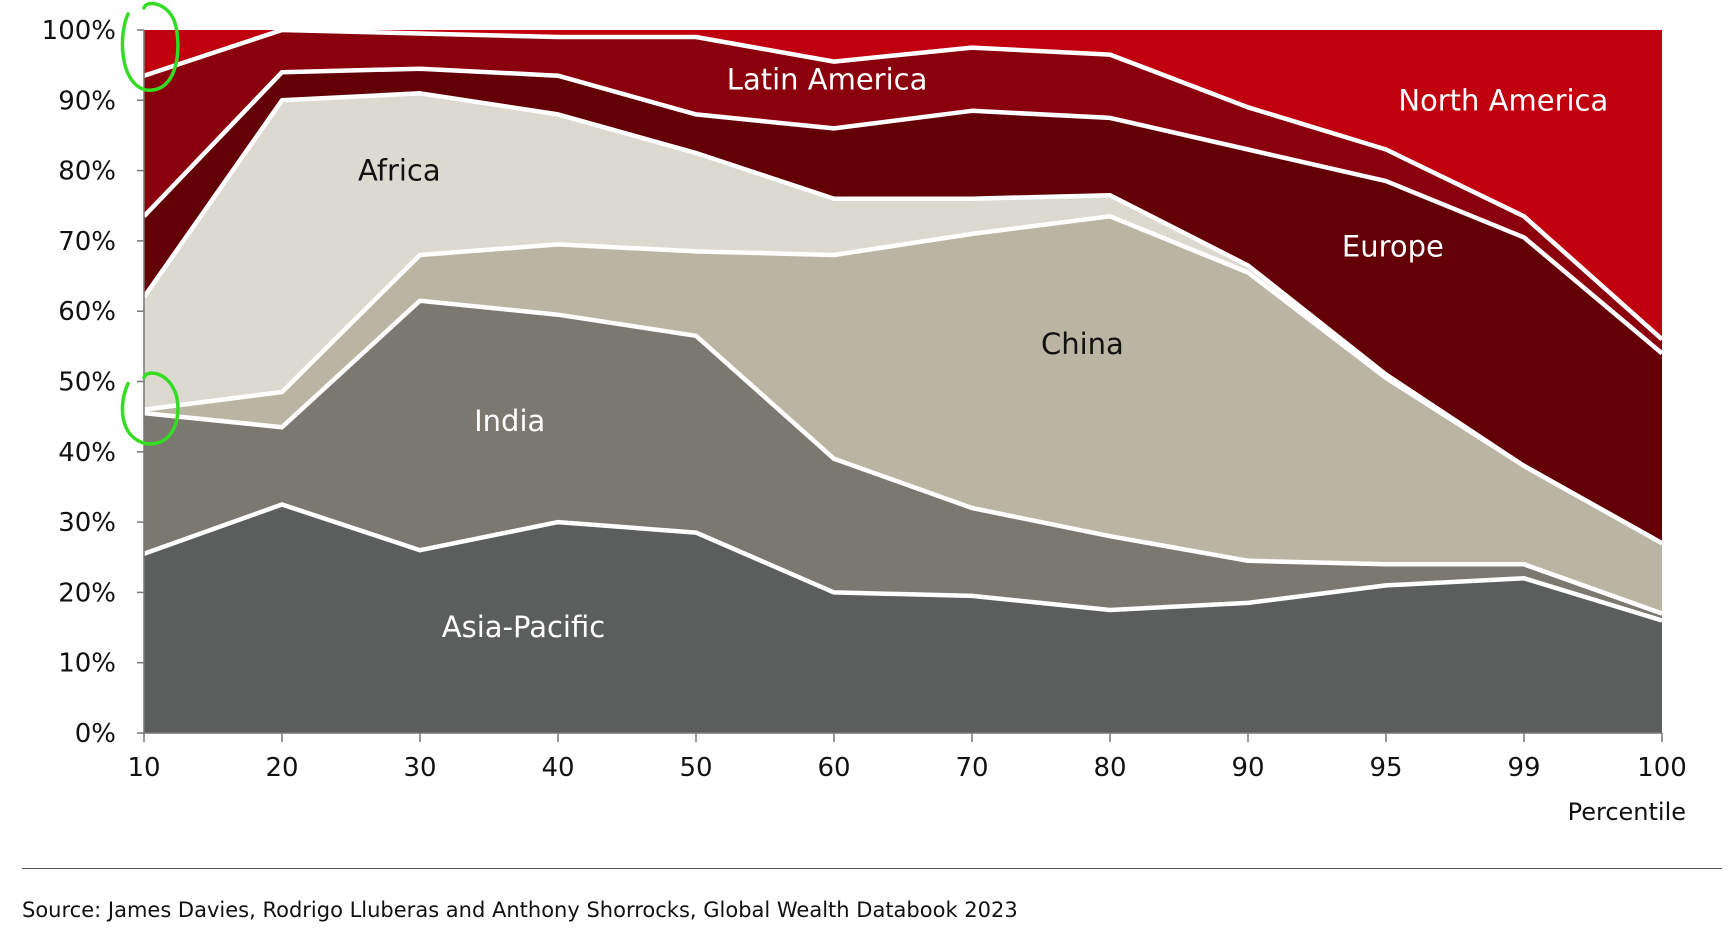  Describe the element at coordinates (87, 383) in the screenshot. I see `y-tick-label: 50%` at that location.